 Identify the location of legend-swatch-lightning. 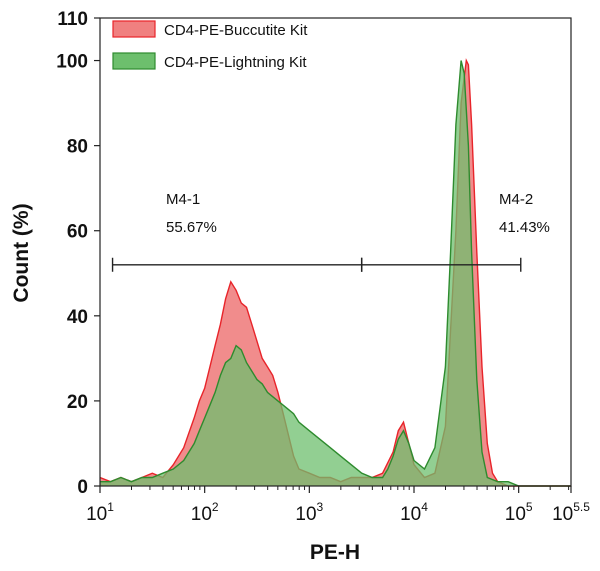
(134, 61).